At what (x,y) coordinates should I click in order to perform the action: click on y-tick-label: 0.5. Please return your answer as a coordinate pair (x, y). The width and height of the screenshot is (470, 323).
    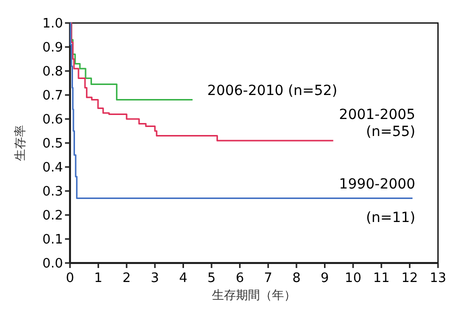
    Looking at the image, I should click on (52, 144).